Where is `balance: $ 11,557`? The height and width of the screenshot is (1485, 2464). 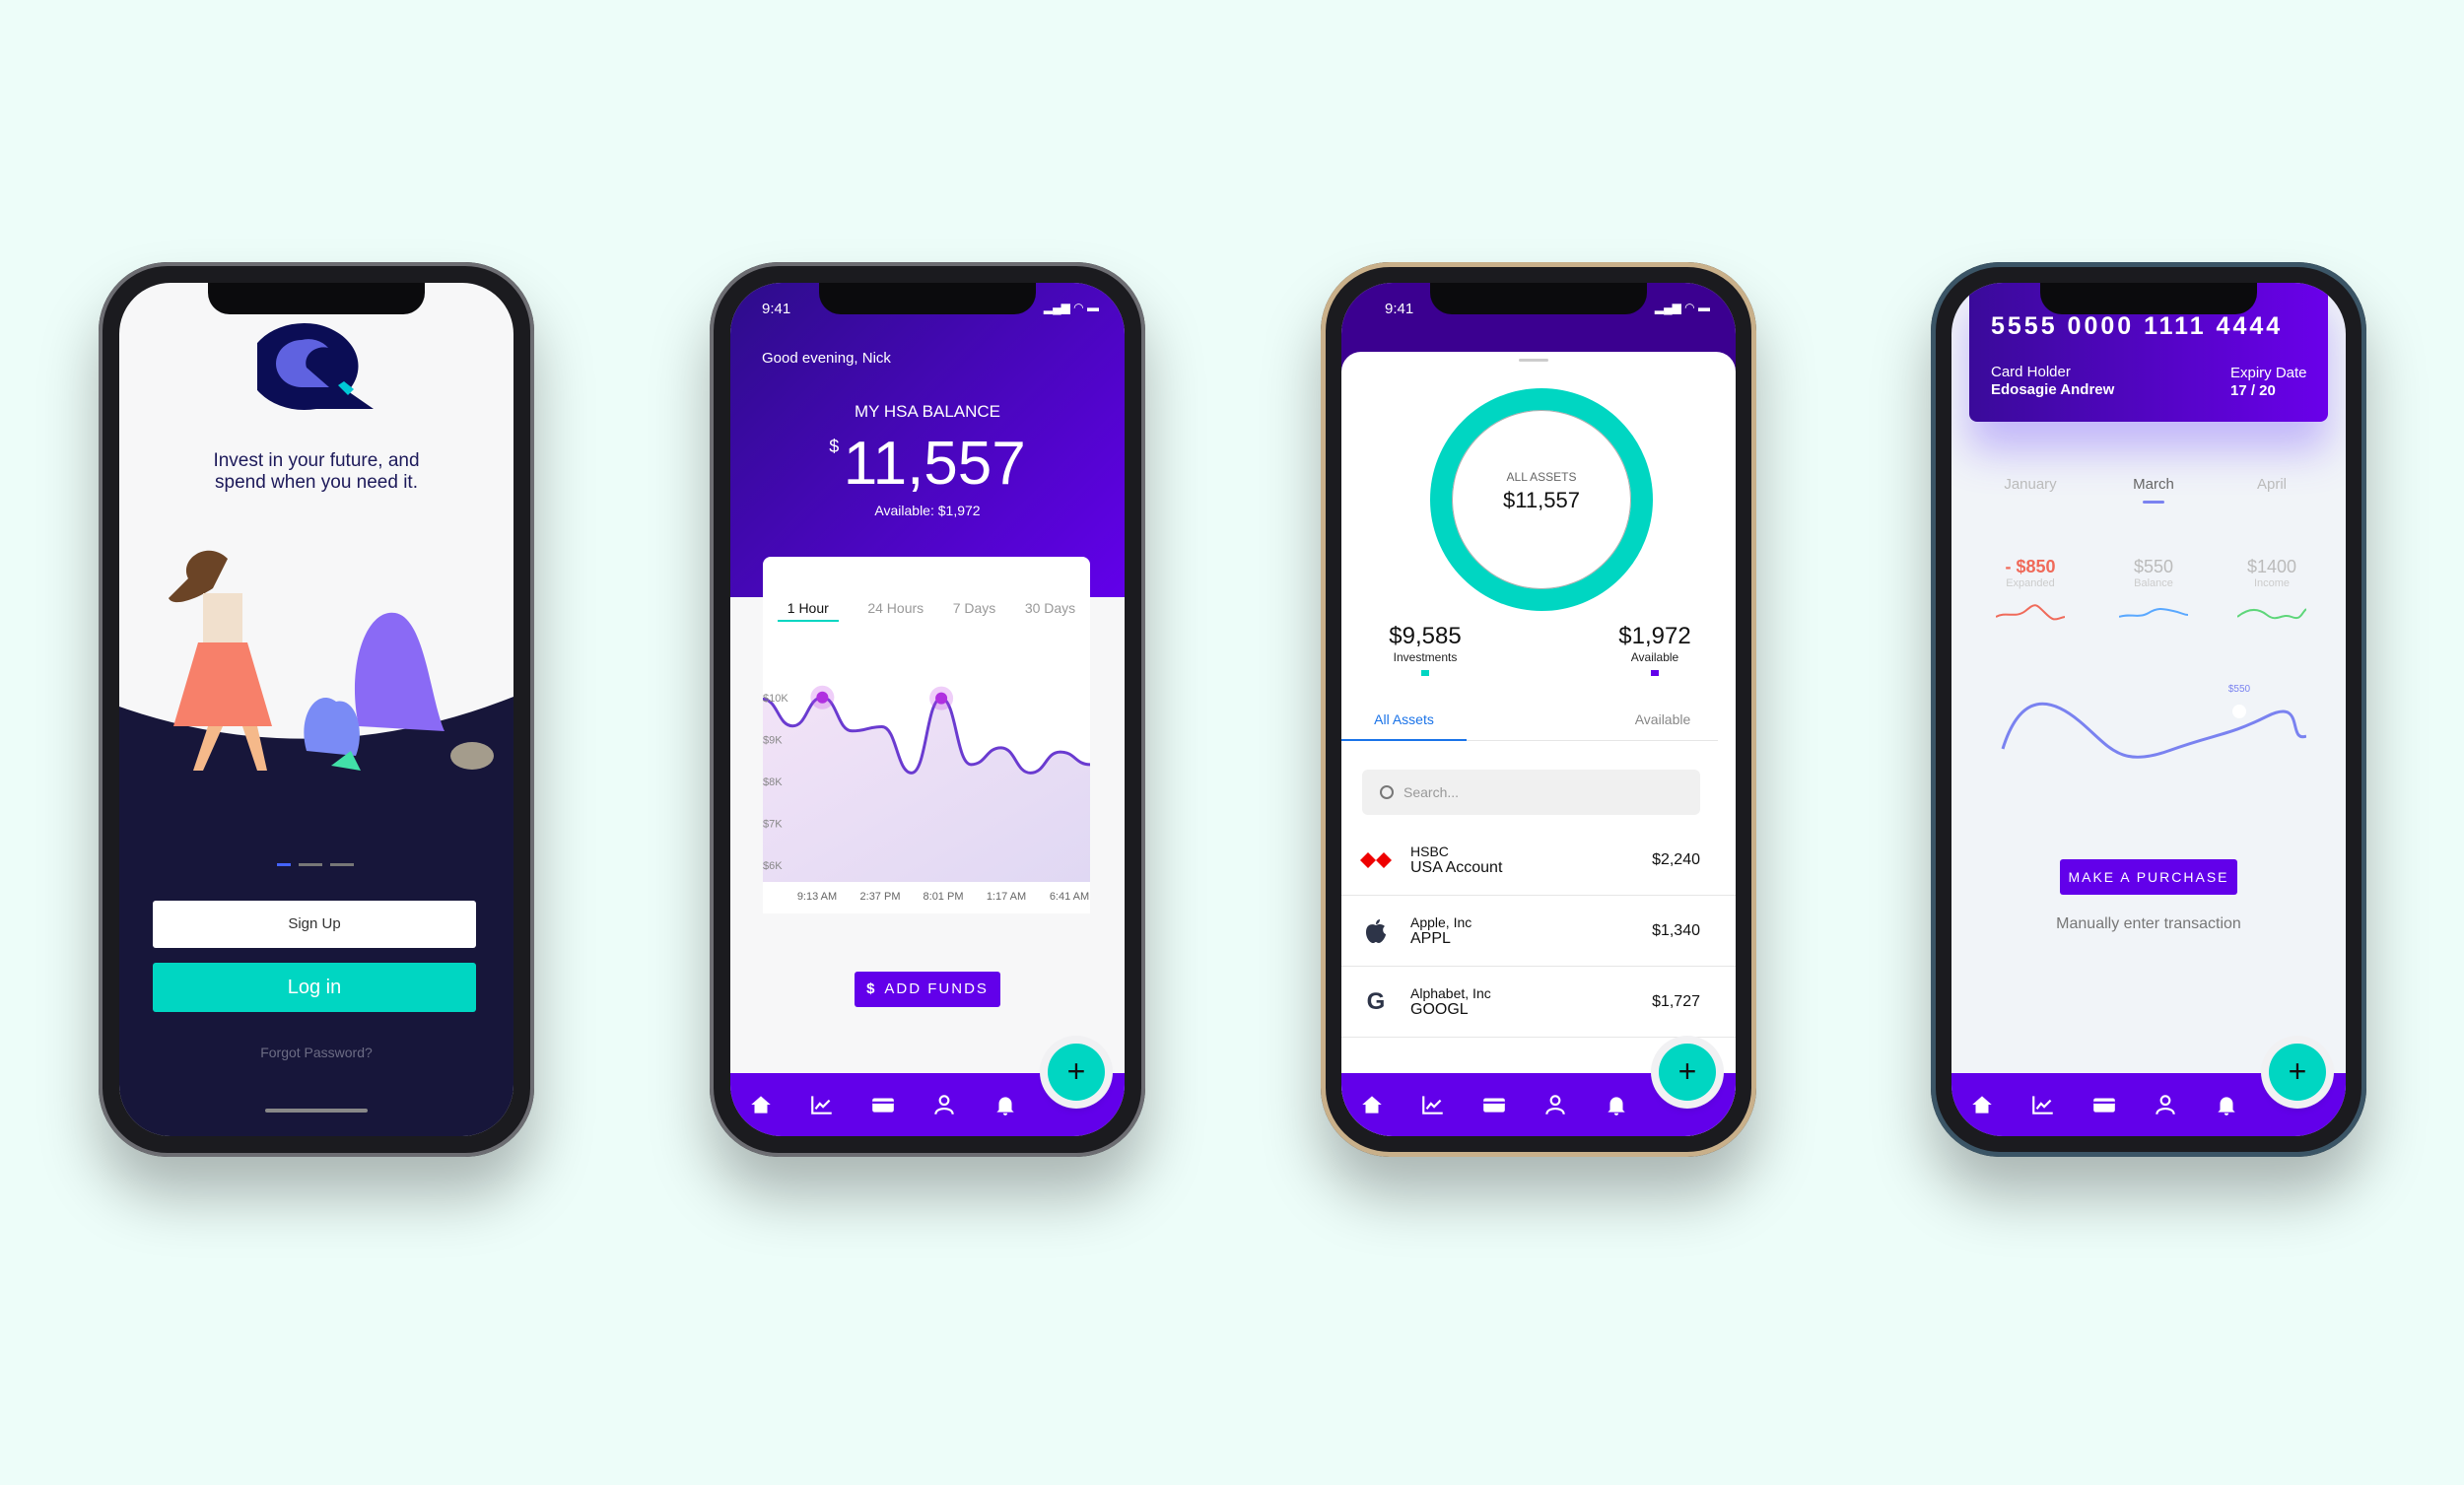
balance: $ 11,557 is located at coordinates (927, 464).